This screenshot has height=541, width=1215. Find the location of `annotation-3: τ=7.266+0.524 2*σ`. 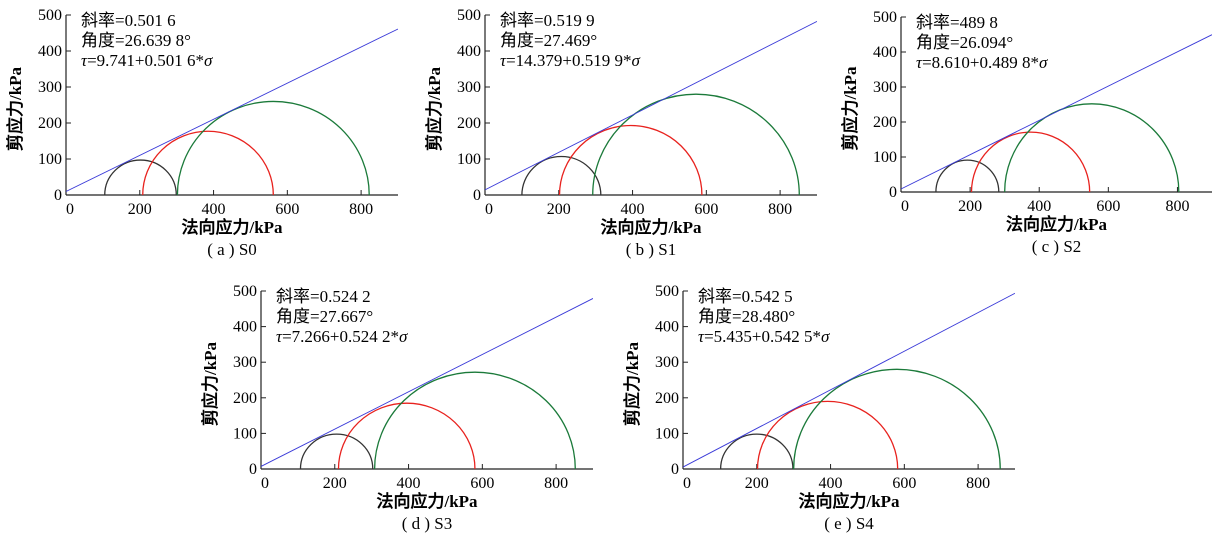

annotation-3: τ=7.266+0.524 2*σ is located at coordinates (342, 336).